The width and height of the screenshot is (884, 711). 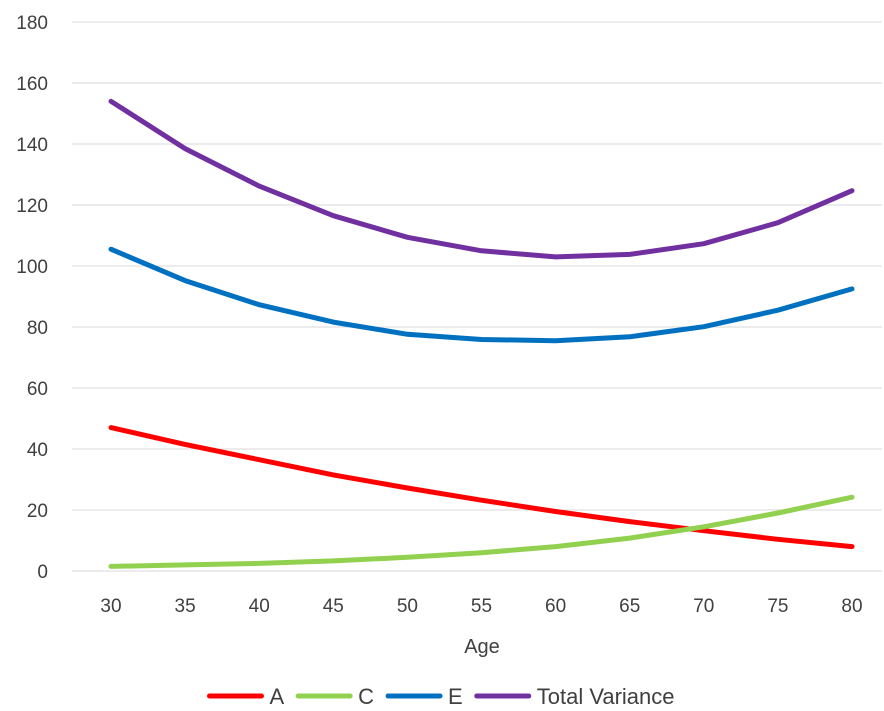 What do you see at coordinates (440, 696) in the screenshot?
I see `legend: A C E Total Variance` at bounding box center [440, 696].